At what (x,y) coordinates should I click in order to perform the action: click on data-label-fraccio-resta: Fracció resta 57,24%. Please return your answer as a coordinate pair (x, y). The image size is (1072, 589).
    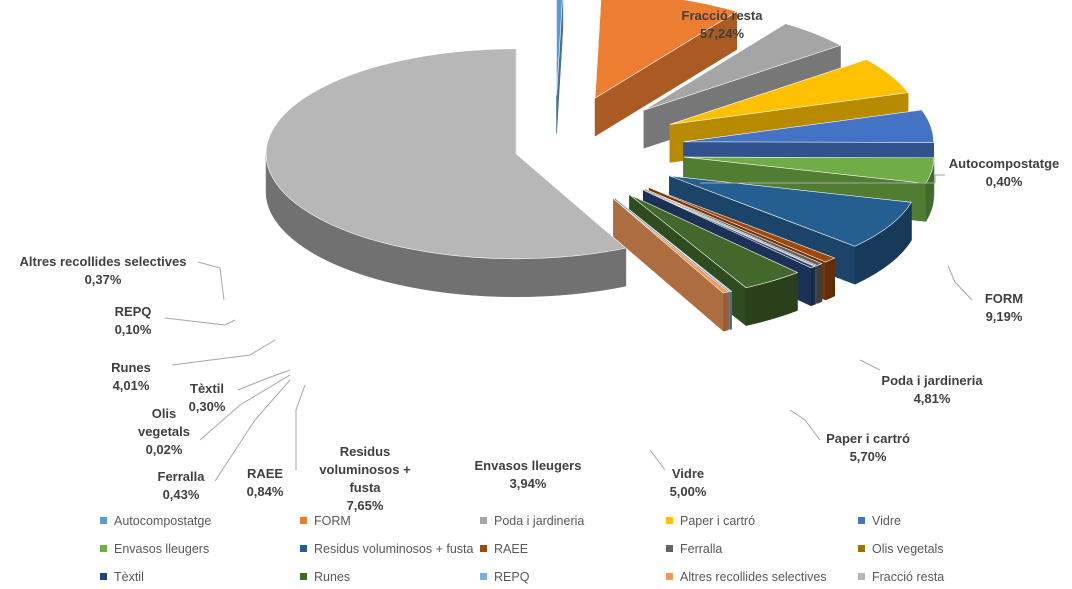
    Looking at the image, I should click on (723, 24).